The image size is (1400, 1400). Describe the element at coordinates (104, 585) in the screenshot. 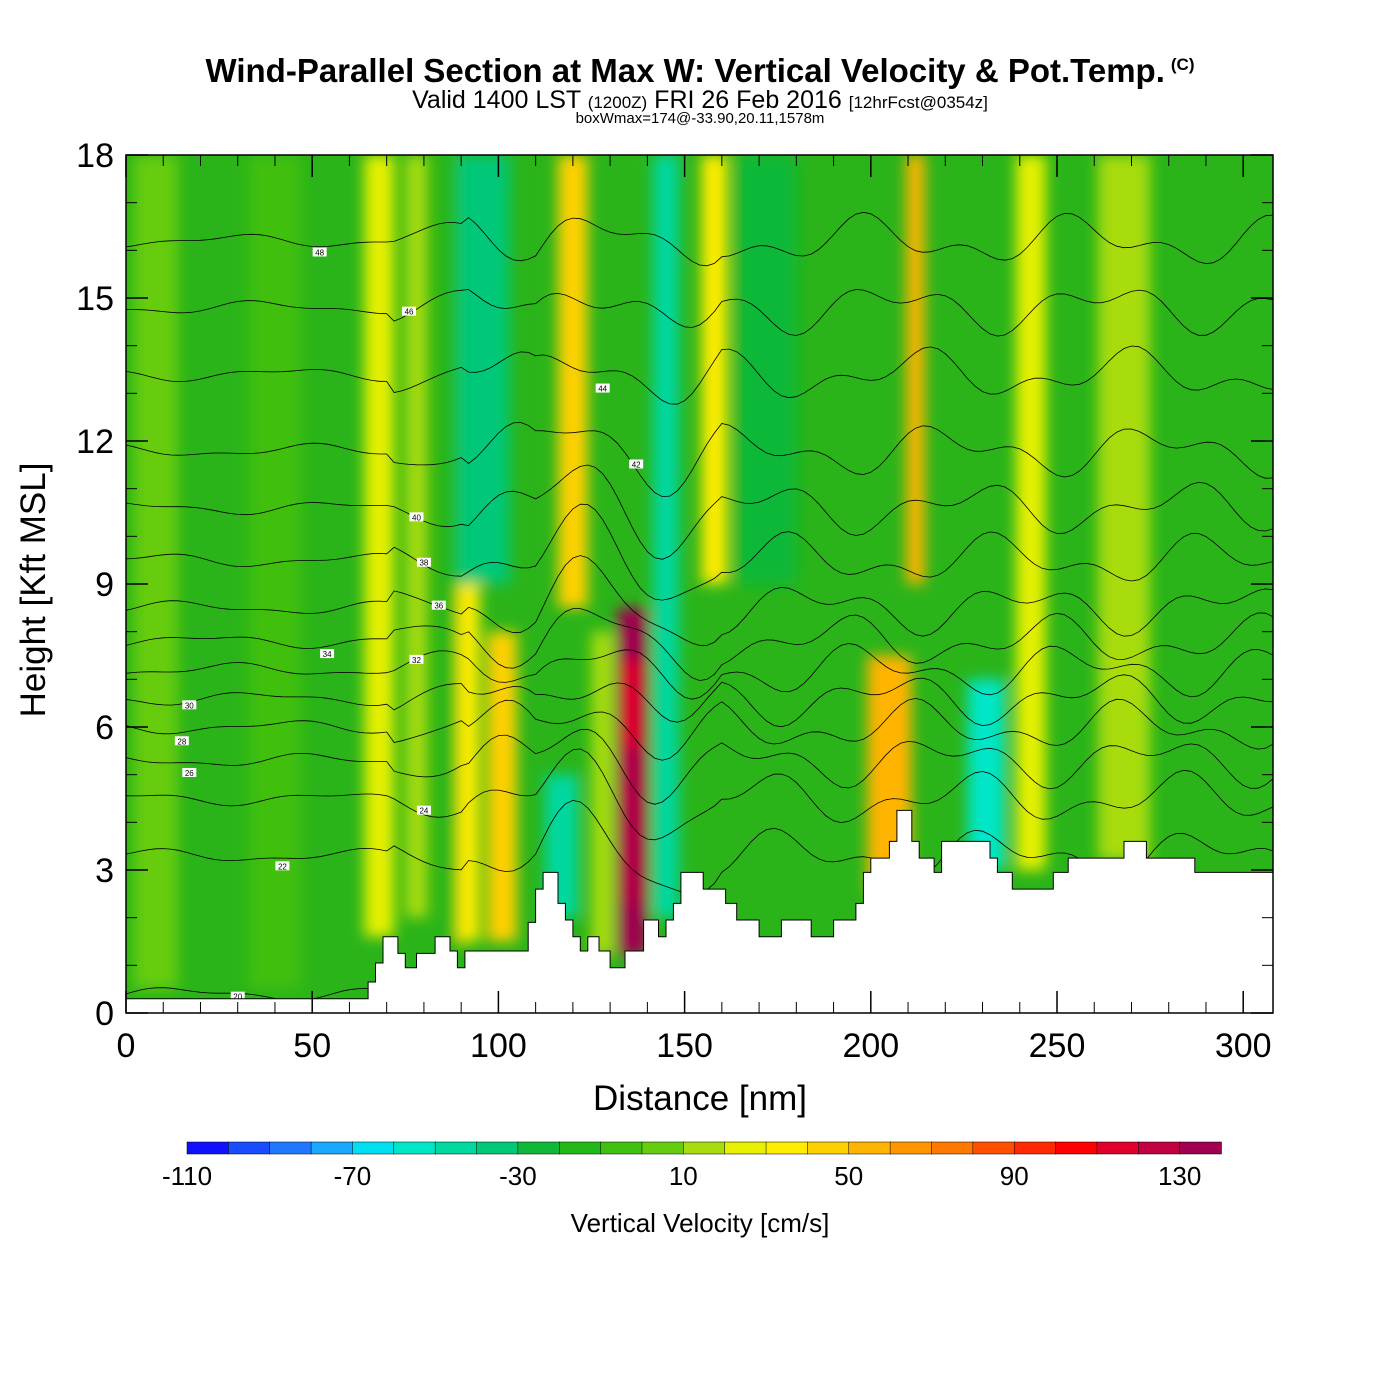

I see `y-tick-label: 9` at that location.